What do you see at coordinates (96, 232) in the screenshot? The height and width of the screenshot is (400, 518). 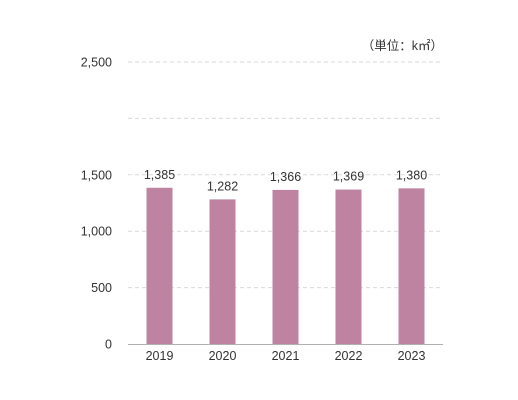 I see `y-tick-label: 1,000` at bounding box center [96, 232].